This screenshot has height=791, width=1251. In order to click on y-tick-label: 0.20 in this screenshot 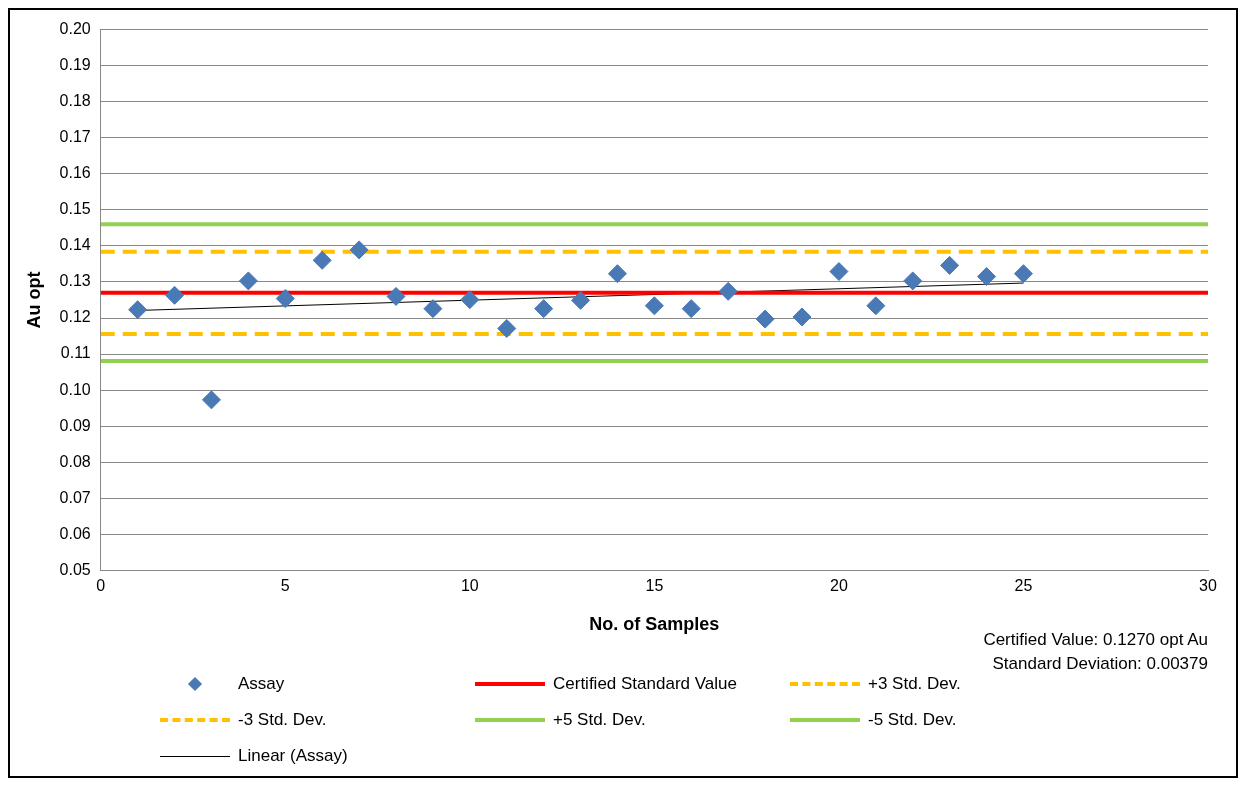, I will do `click(75, 29)`.